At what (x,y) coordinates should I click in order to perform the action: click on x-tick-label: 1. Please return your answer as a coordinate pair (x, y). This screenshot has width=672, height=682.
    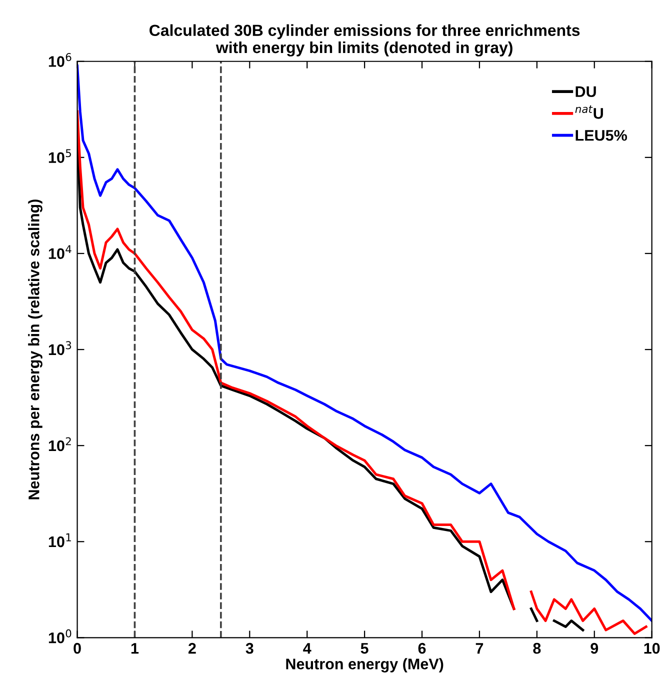
    Looking at the image, I should click on (135, 648).